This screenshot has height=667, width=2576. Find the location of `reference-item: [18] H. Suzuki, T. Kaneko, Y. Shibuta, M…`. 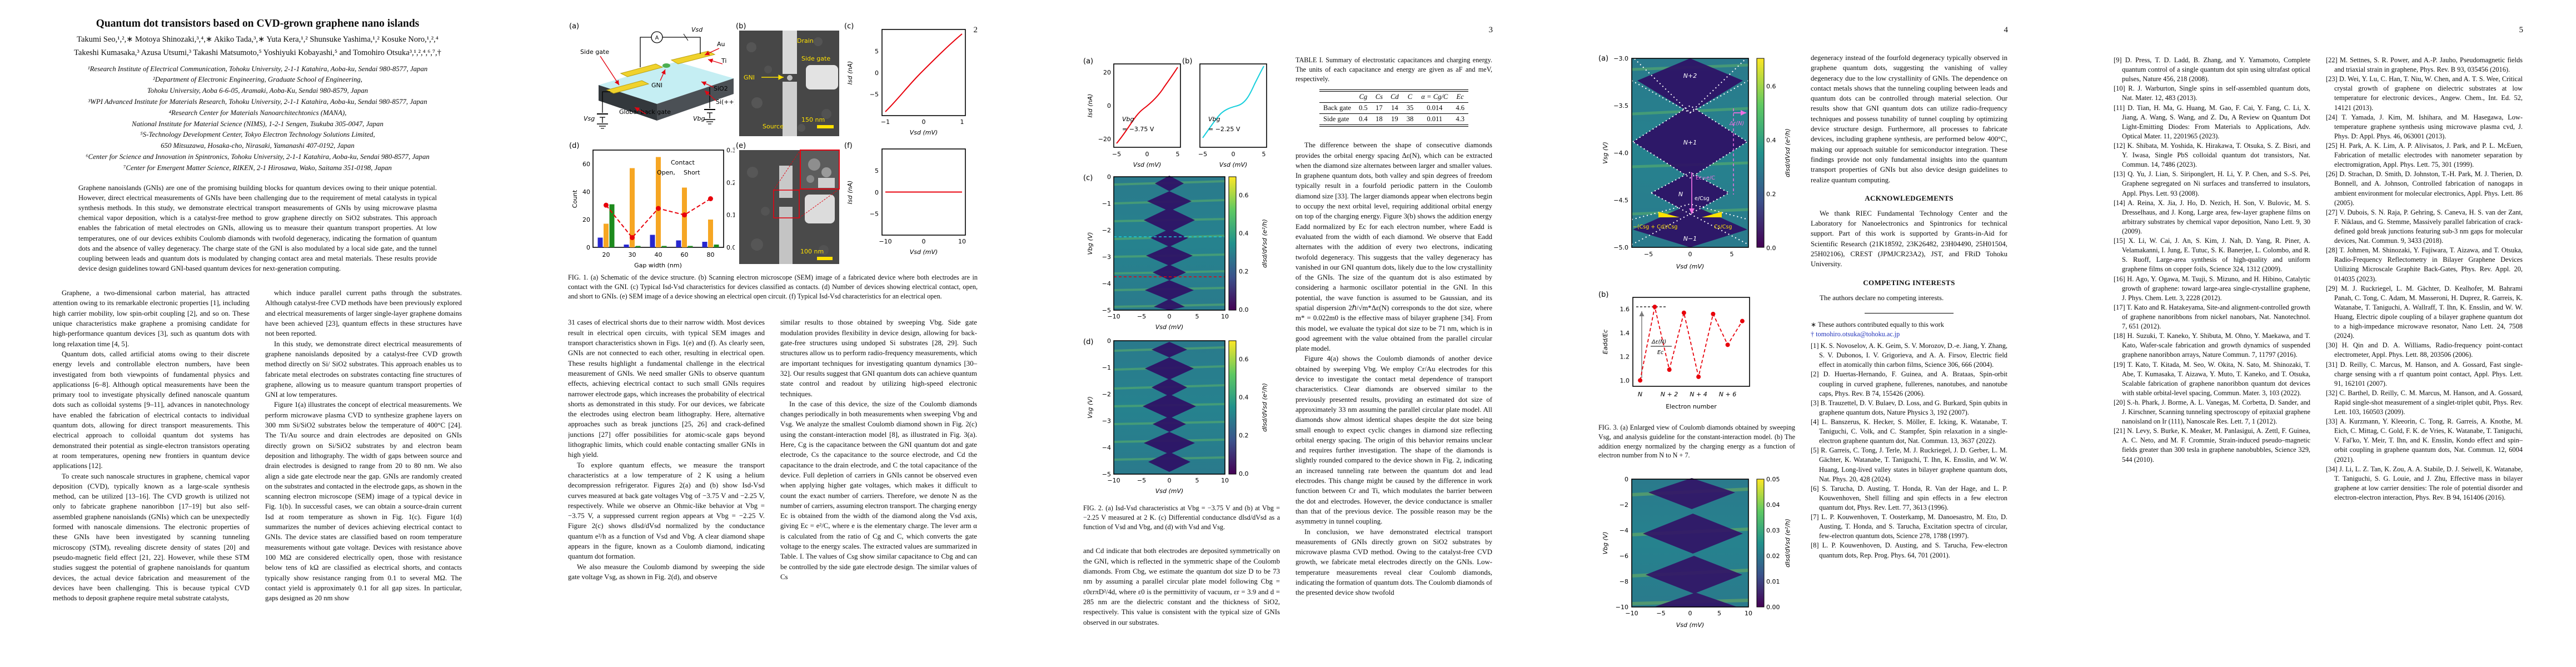

reference-item: [18] H. Suzuki, T. Kaneko, Y. Shibuta, M… is located at coordinates (2212, 345).